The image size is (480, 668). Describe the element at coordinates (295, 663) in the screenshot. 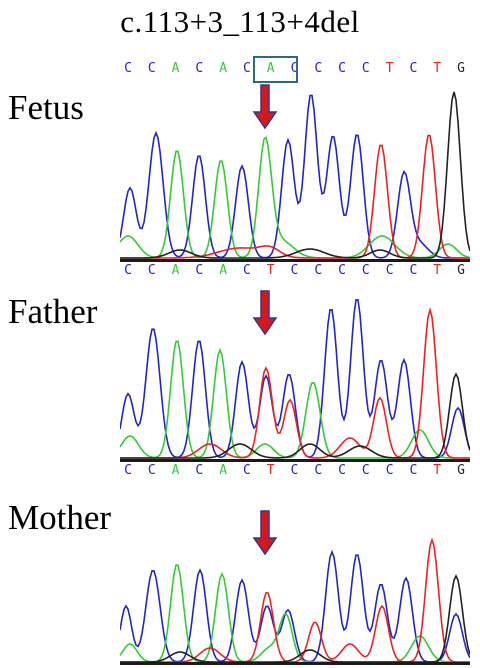

I see `mother-baseline` at that location.